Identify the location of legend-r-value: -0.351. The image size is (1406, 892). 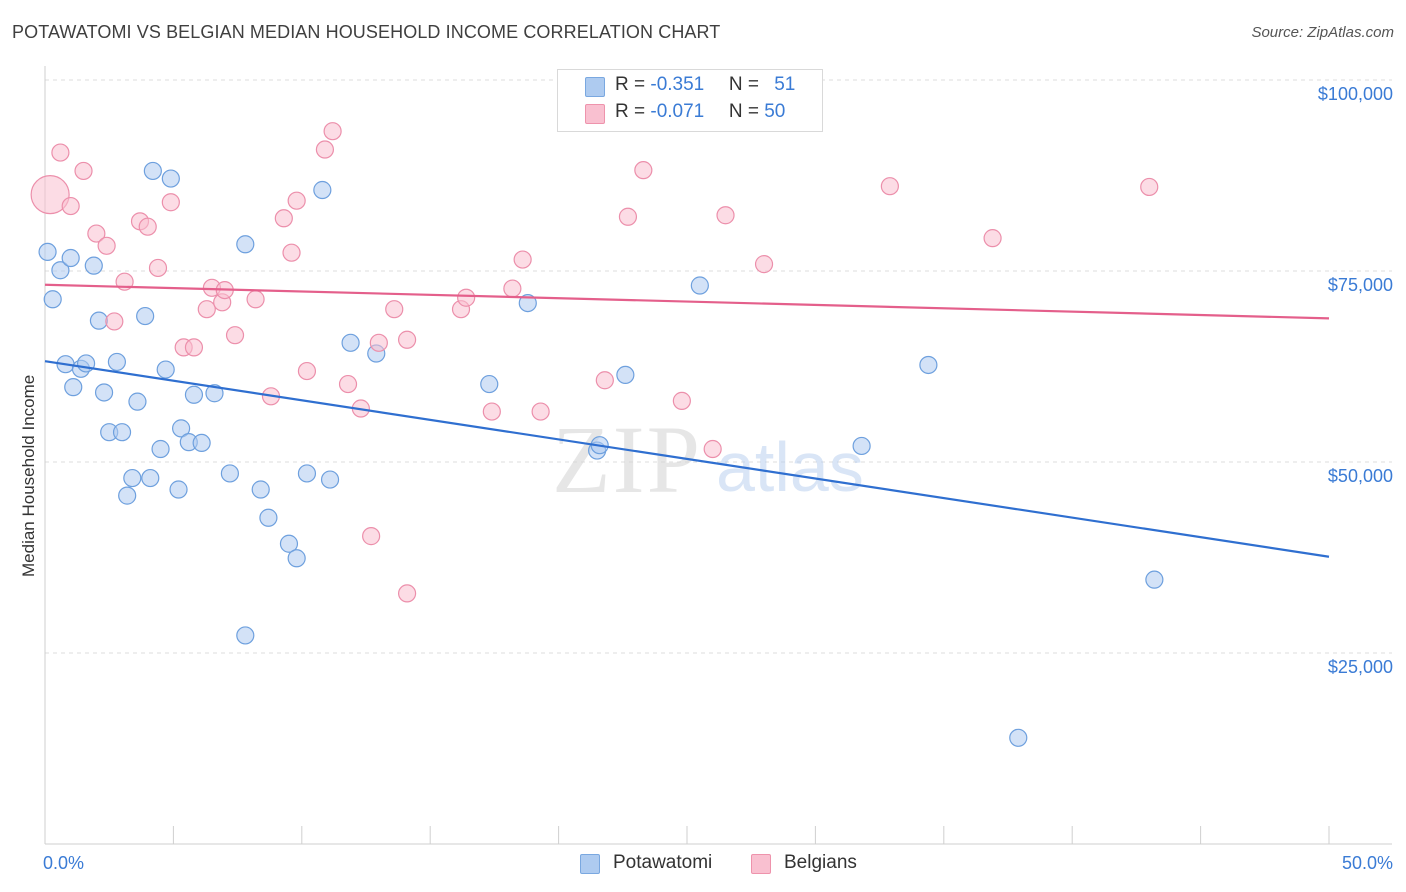
(677, 84).